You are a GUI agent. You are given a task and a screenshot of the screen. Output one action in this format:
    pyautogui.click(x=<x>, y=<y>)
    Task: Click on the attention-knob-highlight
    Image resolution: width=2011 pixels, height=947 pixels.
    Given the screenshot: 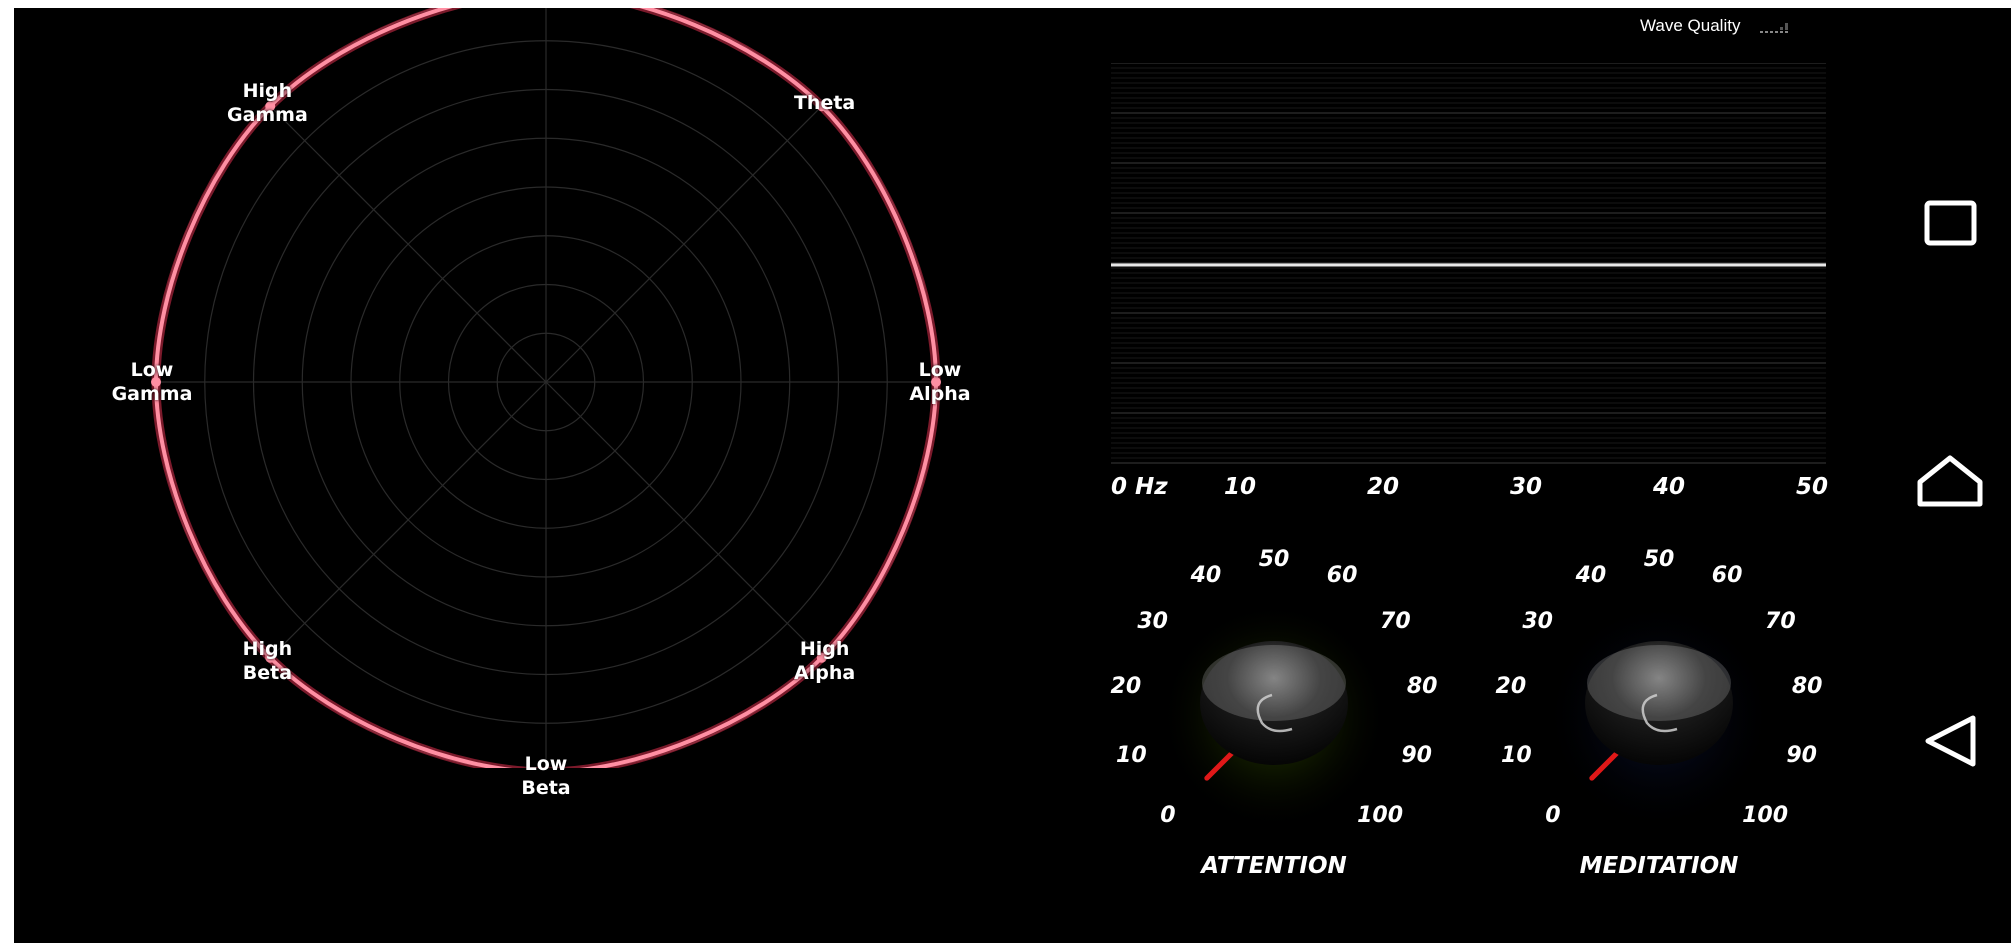 What is the action you would take?
    pyautogui.click(x=1274, y=683)
    